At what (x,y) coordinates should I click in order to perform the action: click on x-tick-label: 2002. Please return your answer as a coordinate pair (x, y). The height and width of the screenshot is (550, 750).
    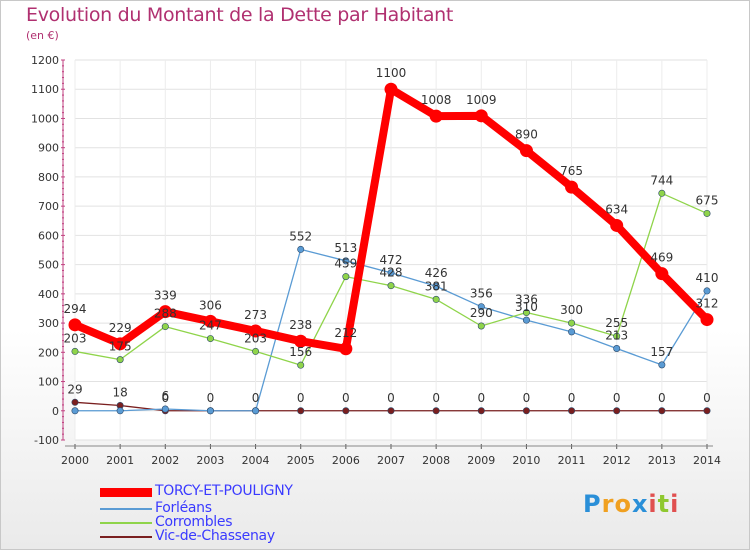
    Looking at the image, I should click on (165, 460).